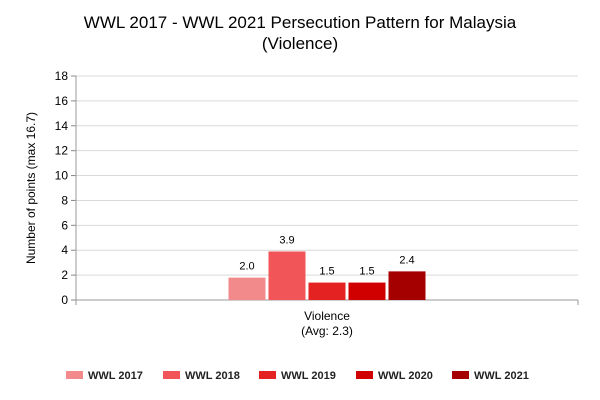  What do you see at coordinates (64, 275) in the screenshot?
I see `y-tick-label: 2` at bounding box center [64, 275].